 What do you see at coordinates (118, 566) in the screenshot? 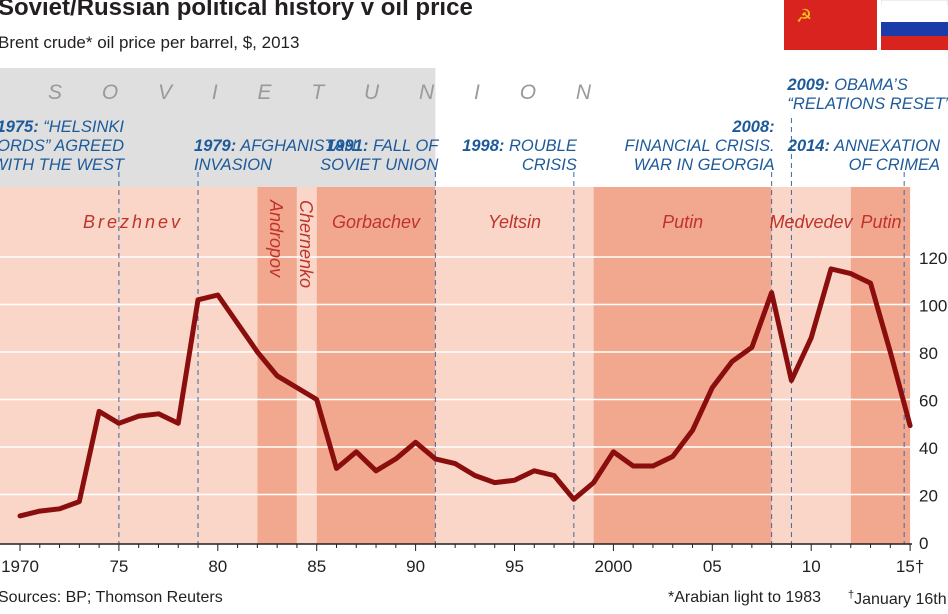
I see `x-tick-label: 75` at bounding box center [118, 566].